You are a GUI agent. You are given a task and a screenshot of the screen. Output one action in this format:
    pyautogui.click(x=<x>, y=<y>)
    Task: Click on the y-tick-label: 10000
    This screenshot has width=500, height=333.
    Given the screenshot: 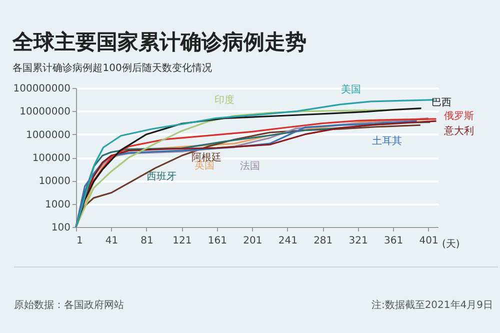 What is the action you would take?
    pyautogui.click(x=54, y=182)
    